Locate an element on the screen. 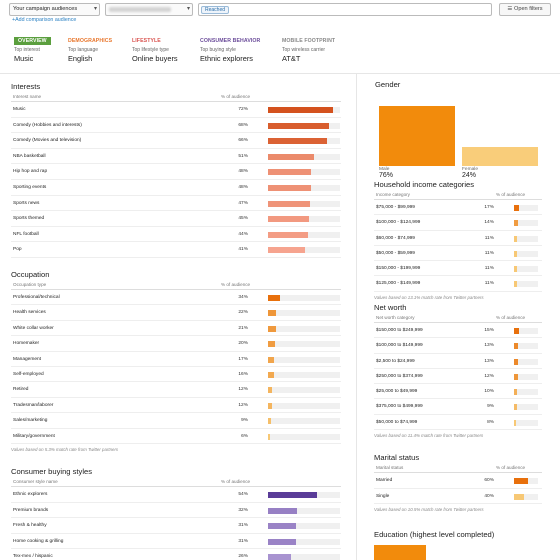  table-row: Sporting events 48% is located at coordinates (176, 188).